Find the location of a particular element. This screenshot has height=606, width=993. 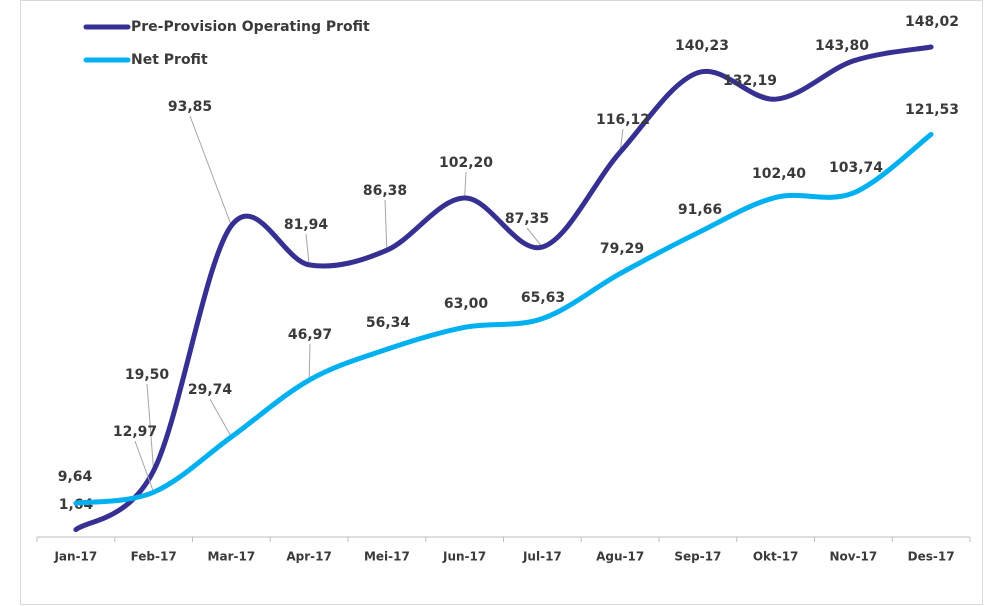

data-label: 63,00 is located at coordinates (466, 304).